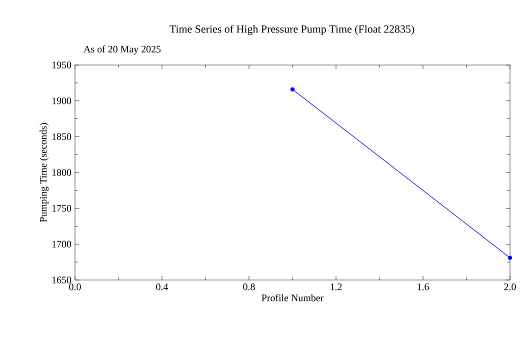 This screenshot has width=532, height=338. Describe the element at coordinates (62, 208) in the screenshot. I see `y-tick-label: 1750` at that location.